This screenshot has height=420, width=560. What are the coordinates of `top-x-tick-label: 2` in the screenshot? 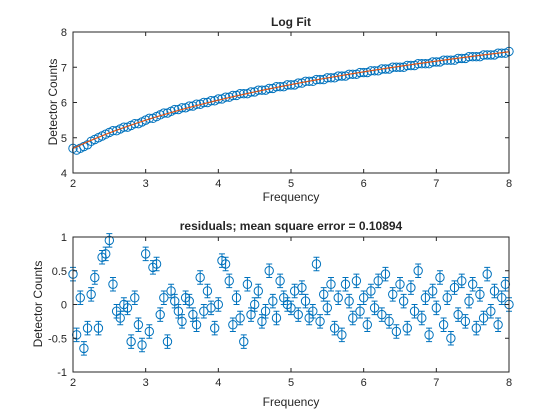 It's located at (73, 184).